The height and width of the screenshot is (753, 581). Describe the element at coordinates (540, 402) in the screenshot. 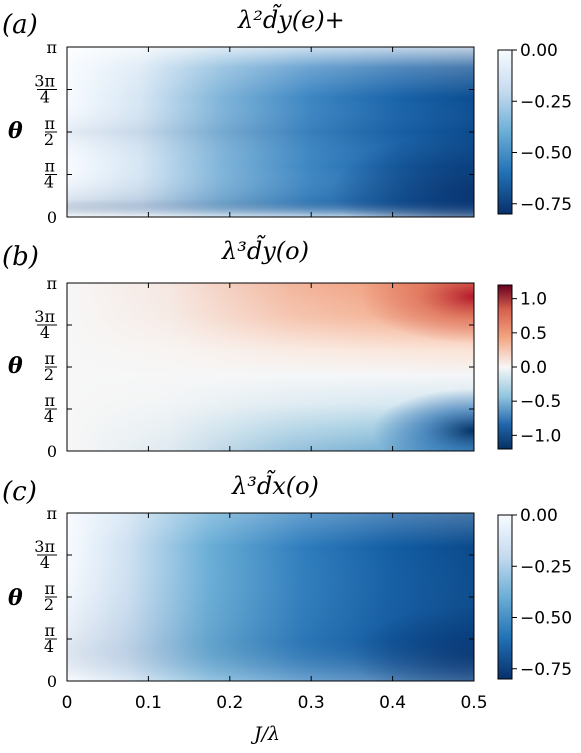

I see `colorbar-tick-label: −0.5` at that location.